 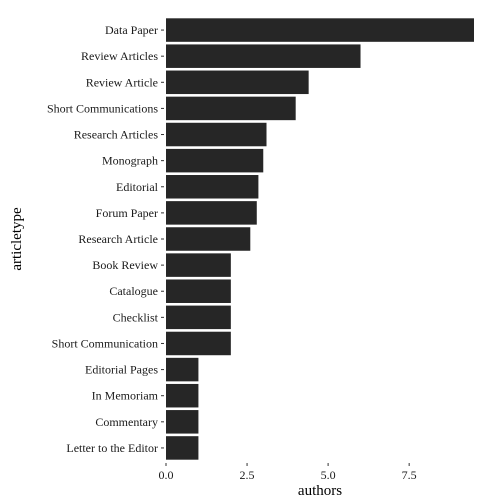 What do you see at coordinates (105, 343) in the screenshot?
I see `y-tick-label: Short Communication` at bounding box center [105, 343].